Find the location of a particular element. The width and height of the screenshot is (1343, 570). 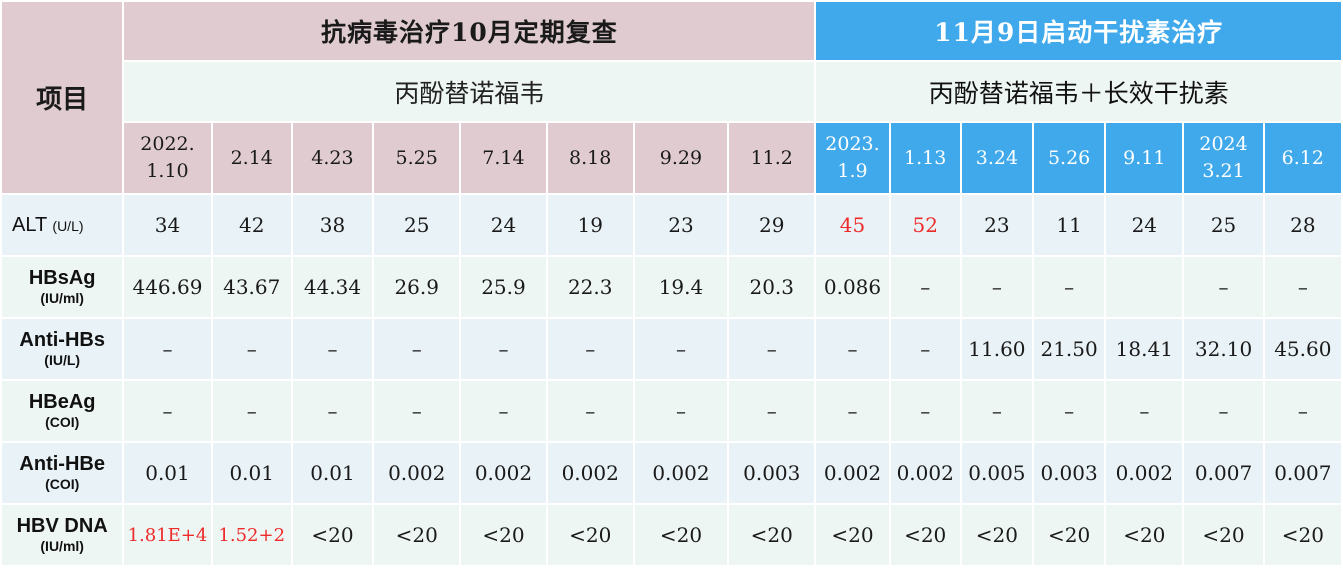

table-row: HBeAg (COI) – – – – – – – – – – – – – – – is located at coordinates (671, 411).